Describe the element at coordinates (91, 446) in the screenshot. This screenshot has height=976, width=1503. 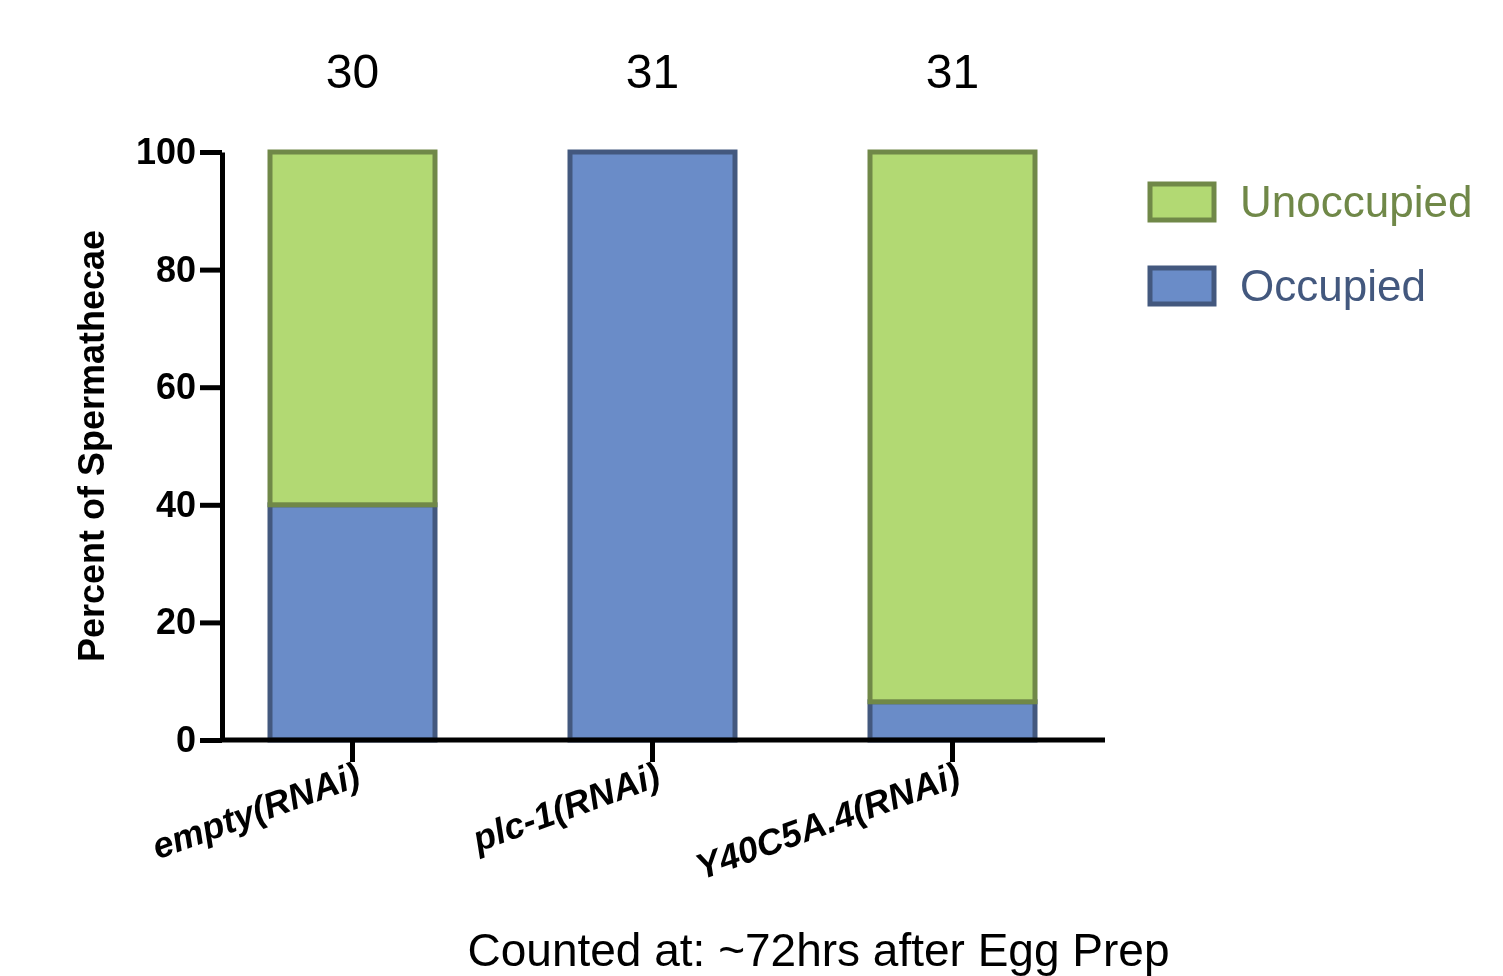
I see `y-axis-title: Percent of Spermathecae` at that location.